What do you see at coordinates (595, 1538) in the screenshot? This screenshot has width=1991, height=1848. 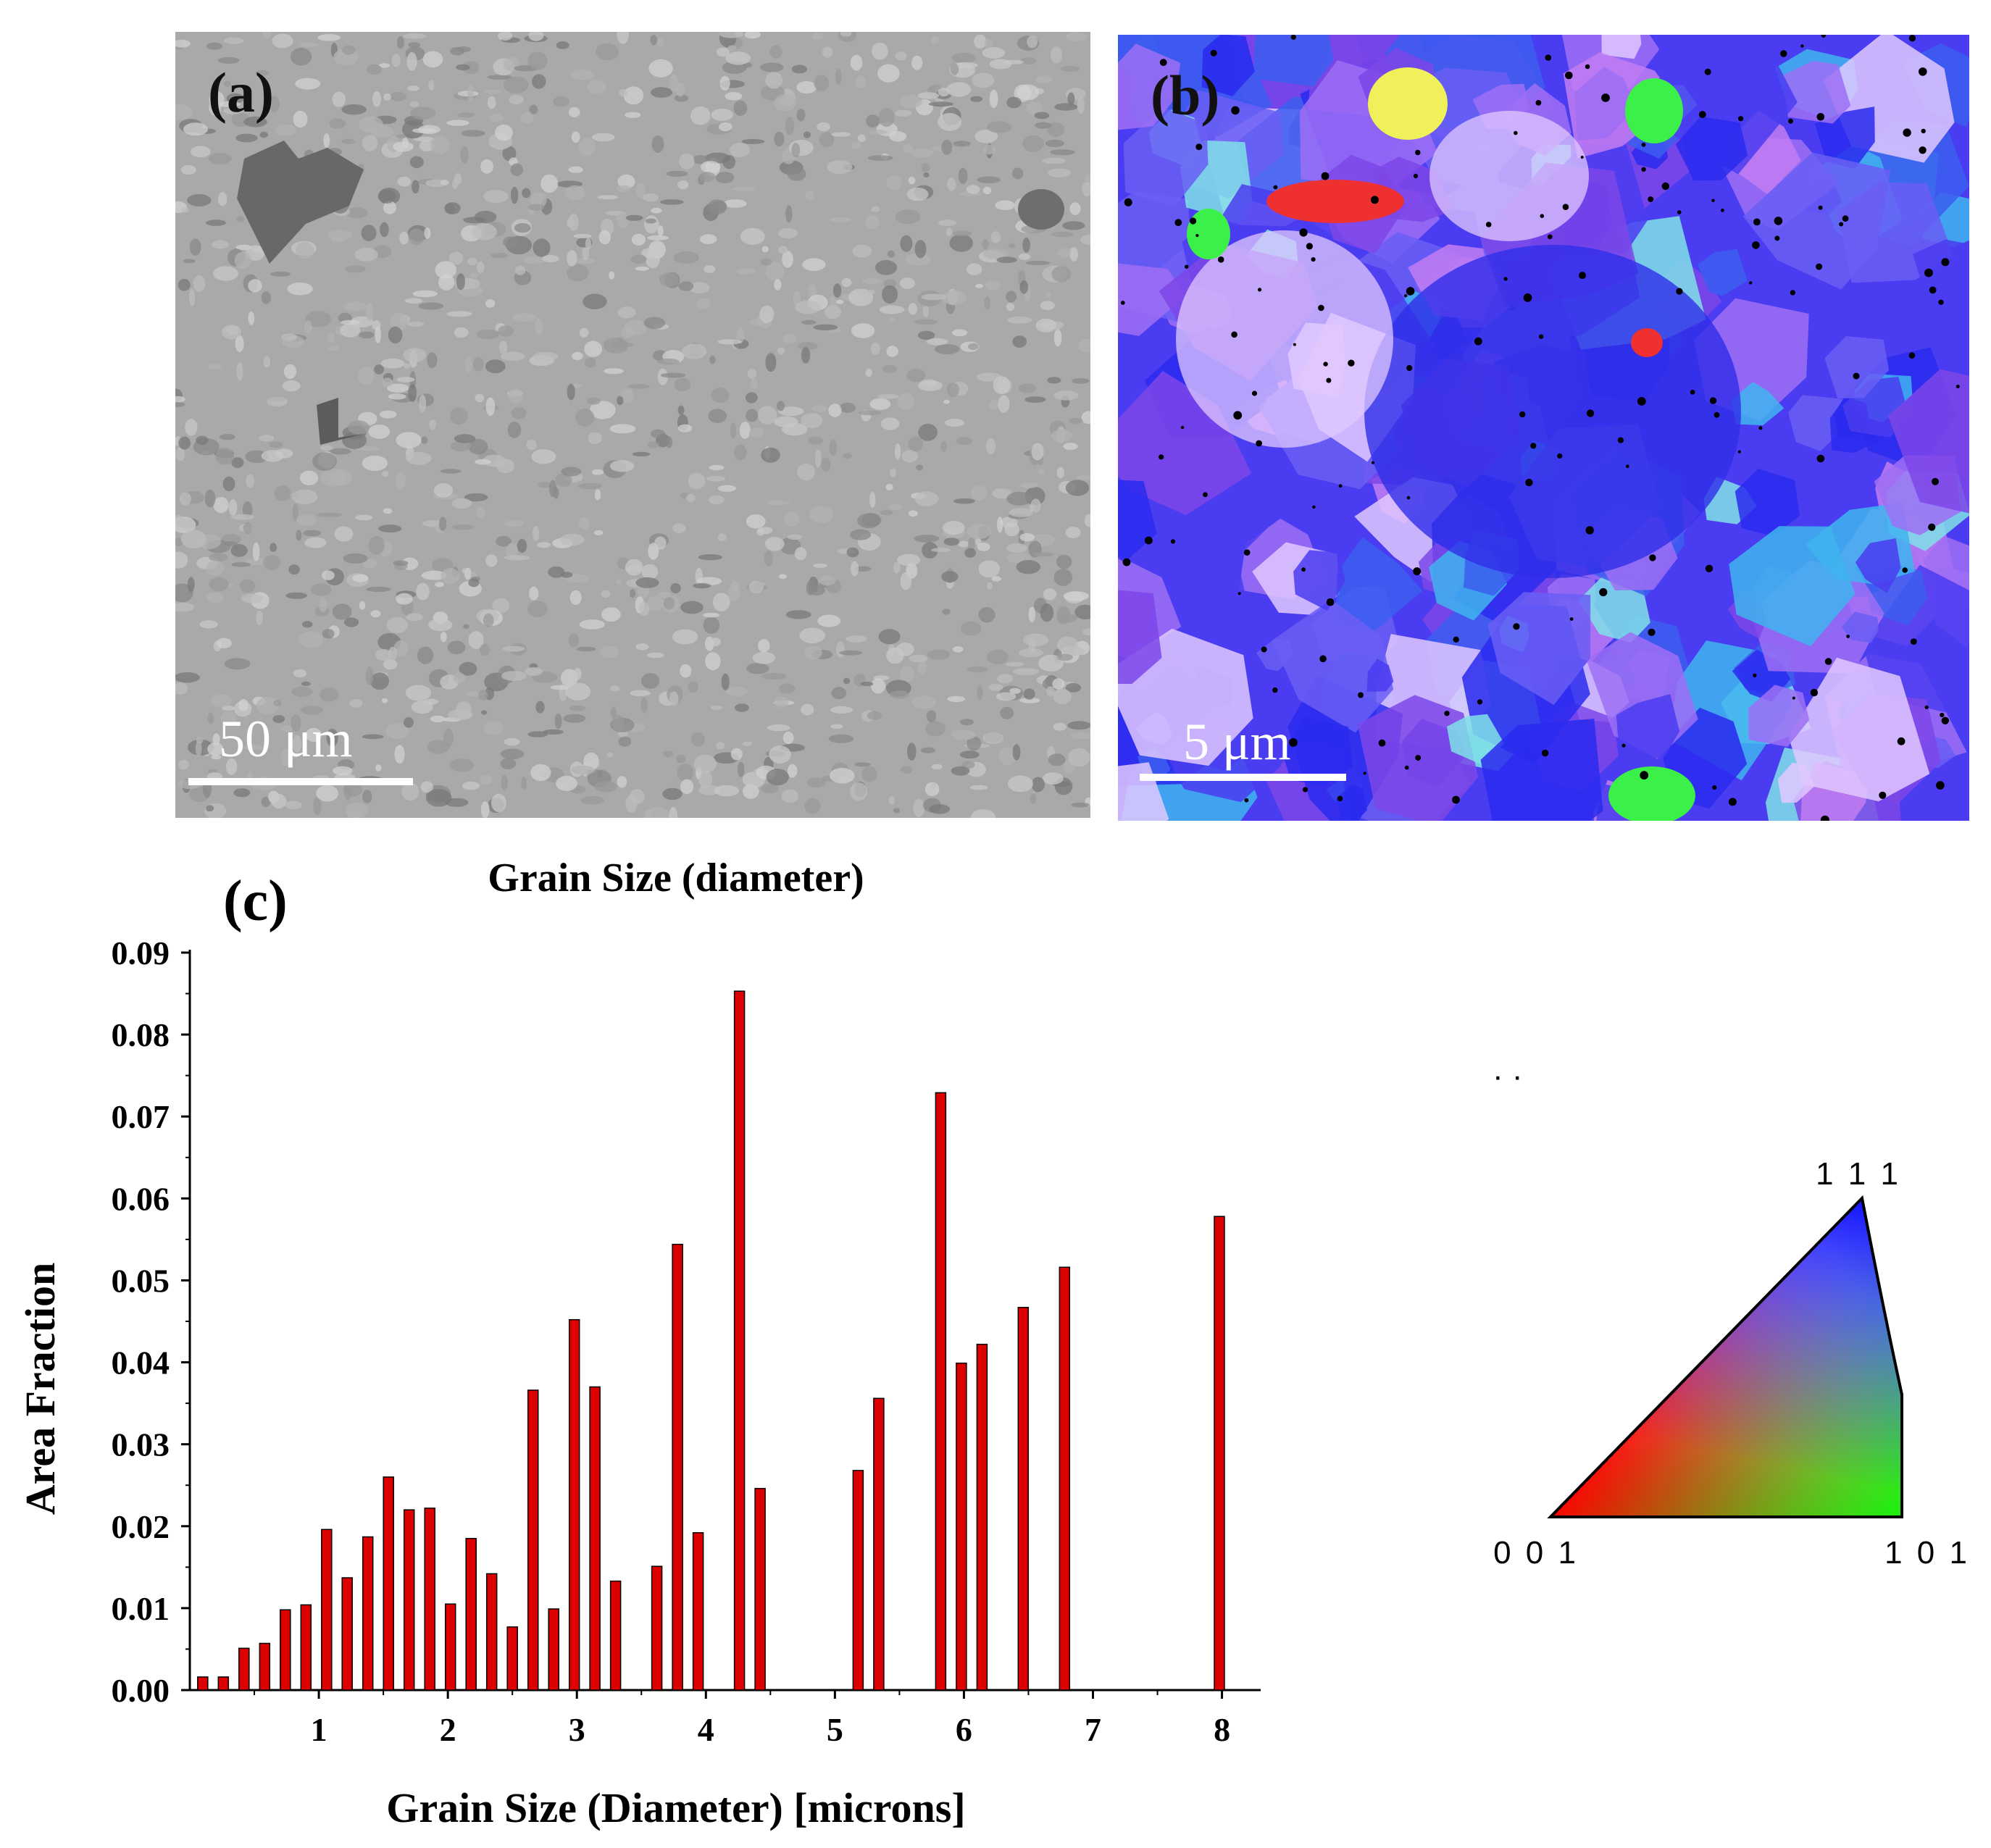 I see `bar-3.14` at bounding box center [595, 1538].